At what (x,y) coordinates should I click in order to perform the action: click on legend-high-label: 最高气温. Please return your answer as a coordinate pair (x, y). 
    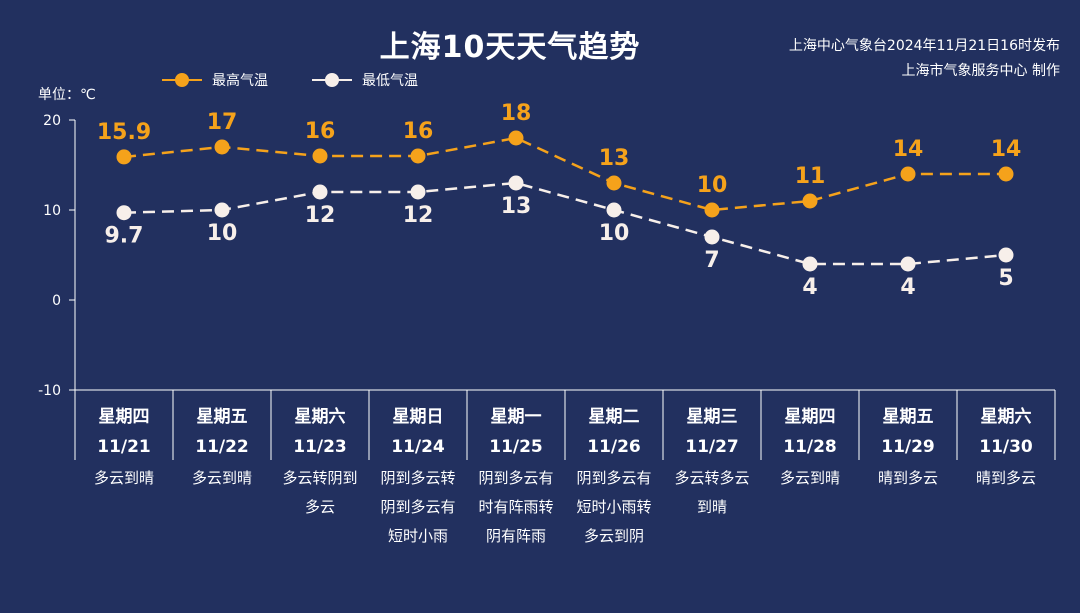
    Looking at the image, I should click on (240, 81).